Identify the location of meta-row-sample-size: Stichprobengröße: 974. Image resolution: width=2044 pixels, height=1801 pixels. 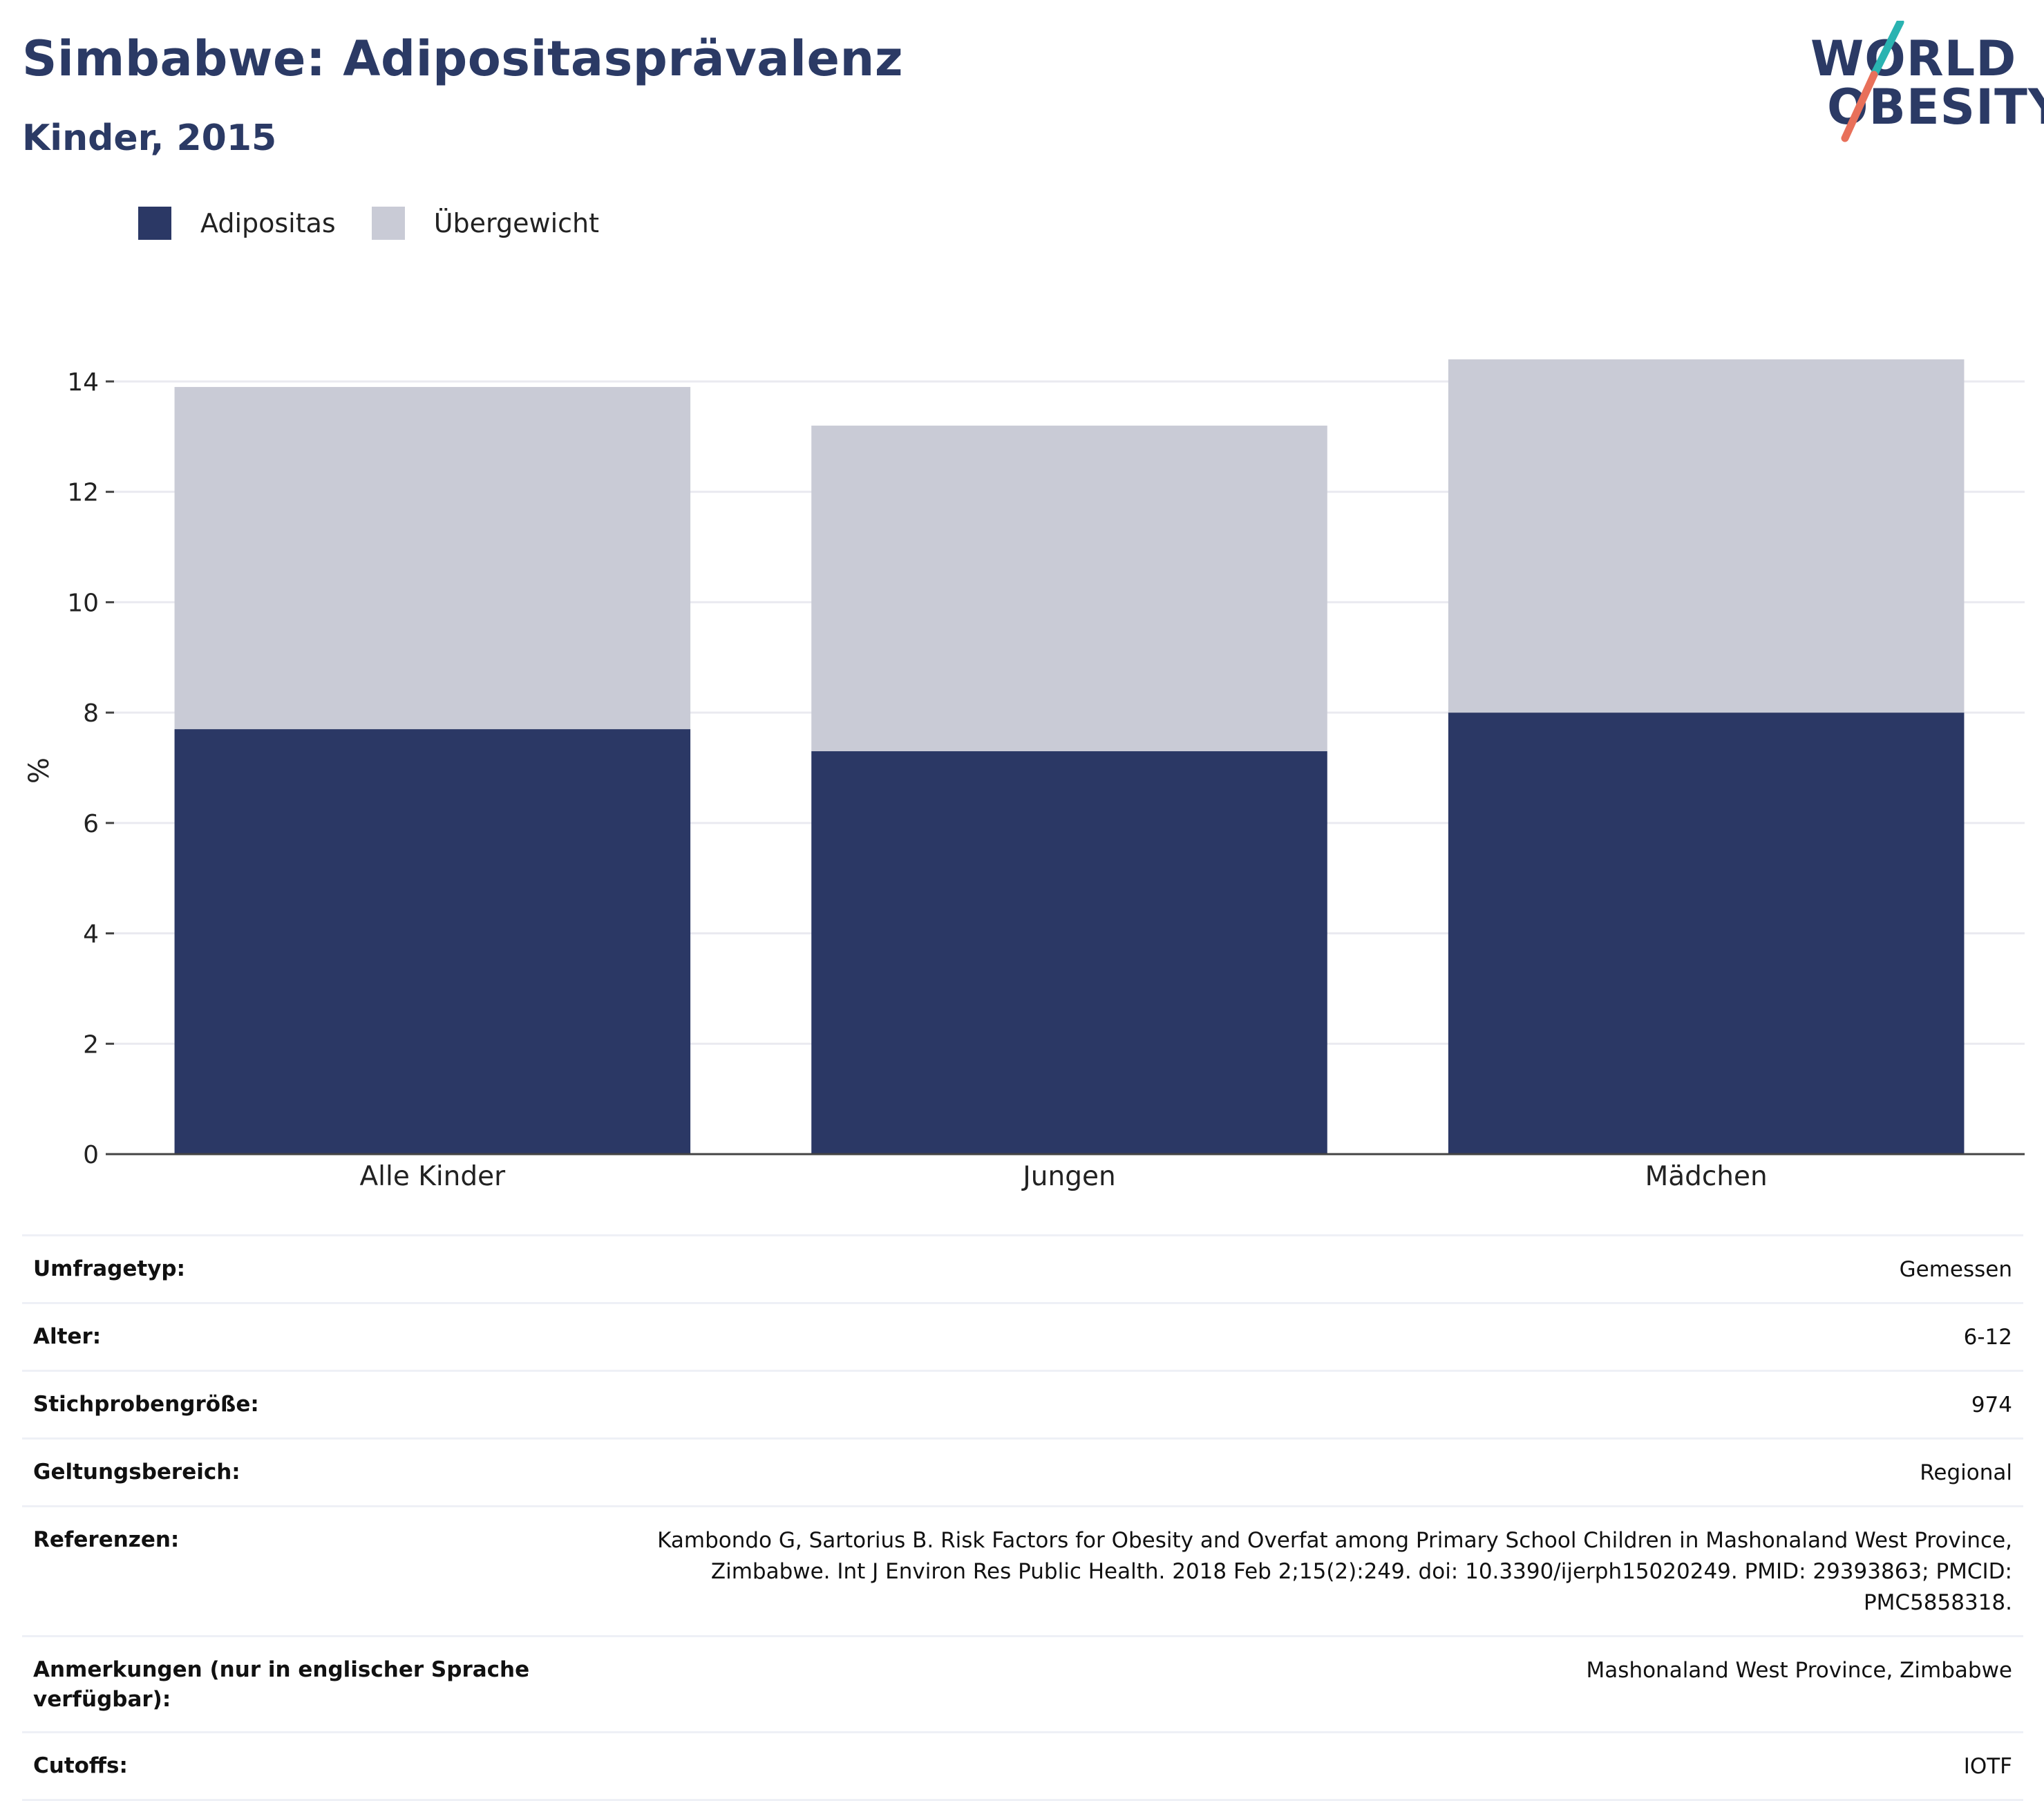
(1022, 1403).